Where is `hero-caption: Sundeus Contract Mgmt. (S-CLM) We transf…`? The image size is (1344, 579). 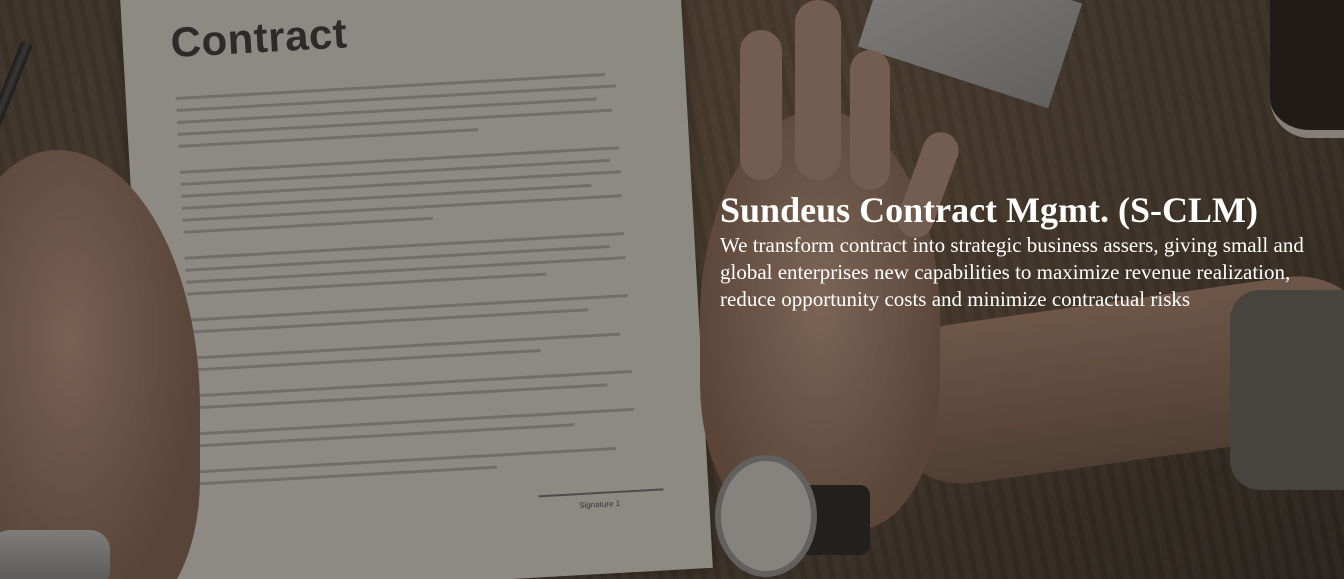 hero-caption: Sundeus Contract Mgmt. (S-CLM) We transf… is located at coordinates (1020, 250).